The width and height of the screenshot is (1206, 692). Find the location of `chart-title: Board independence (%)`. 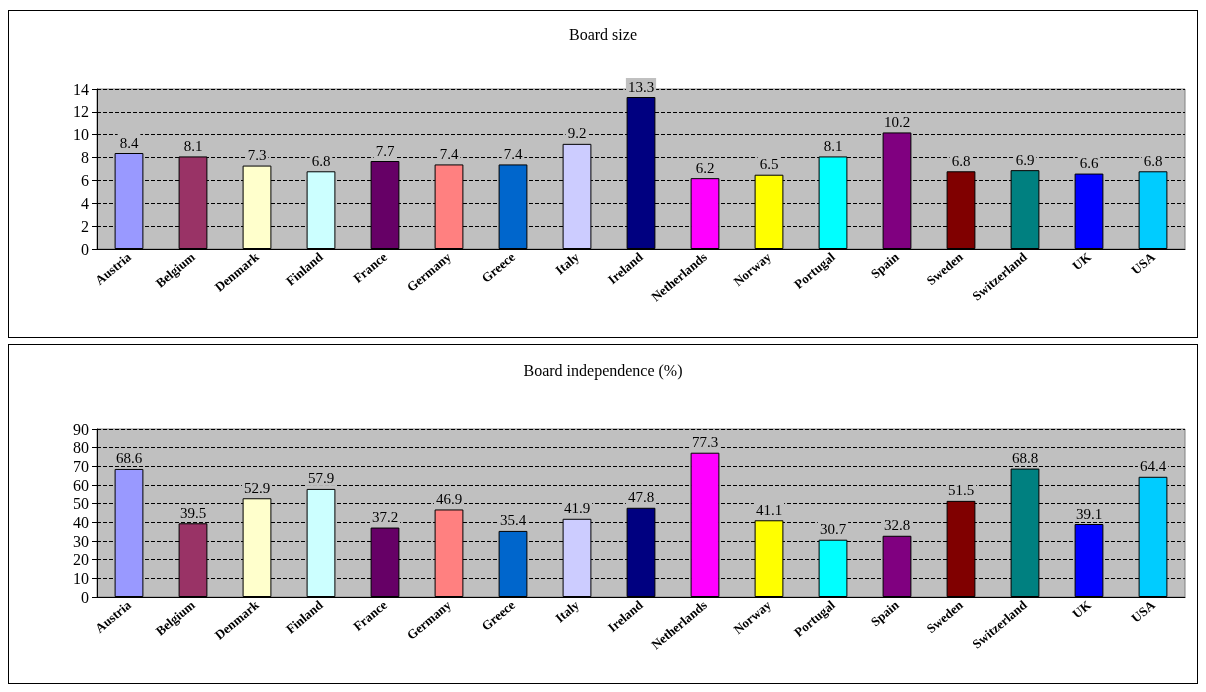

chart-title: Board independence (%) is located at coordinates (603, 370).